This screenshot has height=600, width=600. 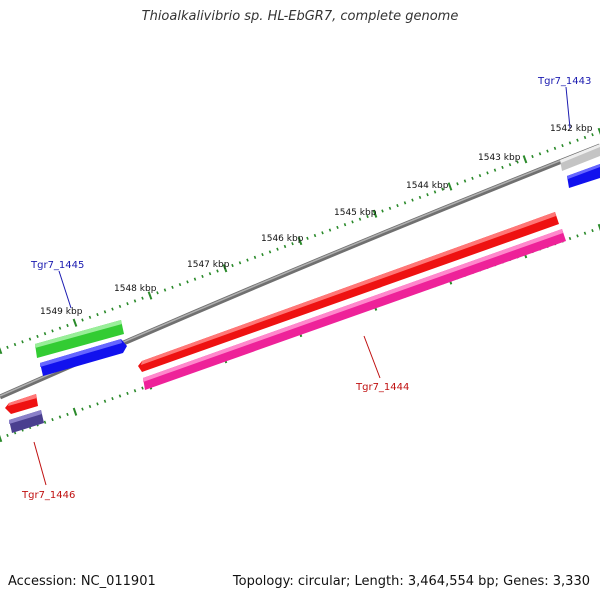 What do you see at coordinates (382, 387) in the screenshot?
I see `gene-label-tgr7-1444: Tgr7_1444` at bounding box center [382, 387].